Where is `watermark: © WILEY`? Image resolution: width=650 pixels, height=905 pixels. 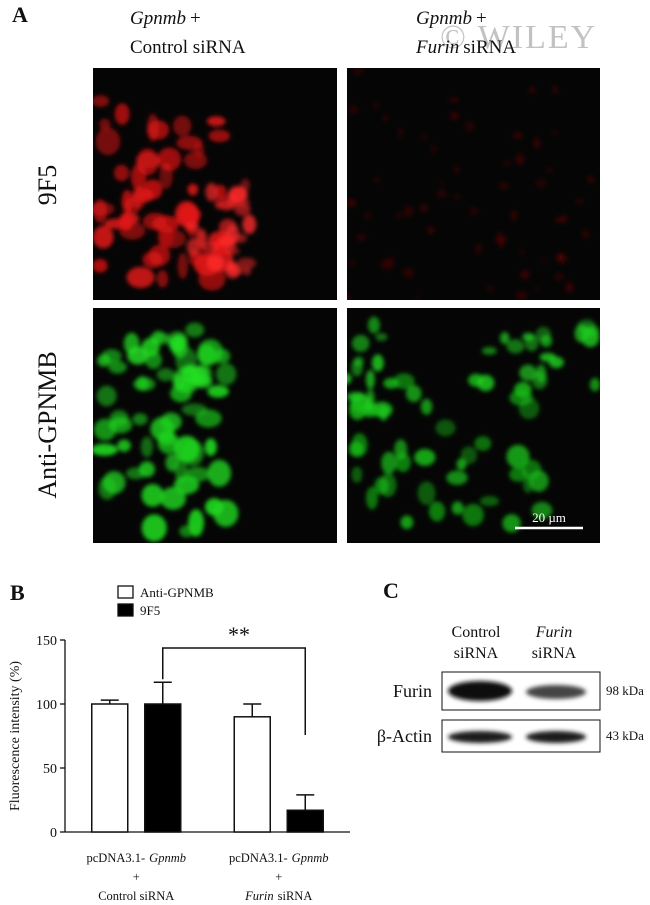 watermark: © WILEY is located at coordinates (518, 37).